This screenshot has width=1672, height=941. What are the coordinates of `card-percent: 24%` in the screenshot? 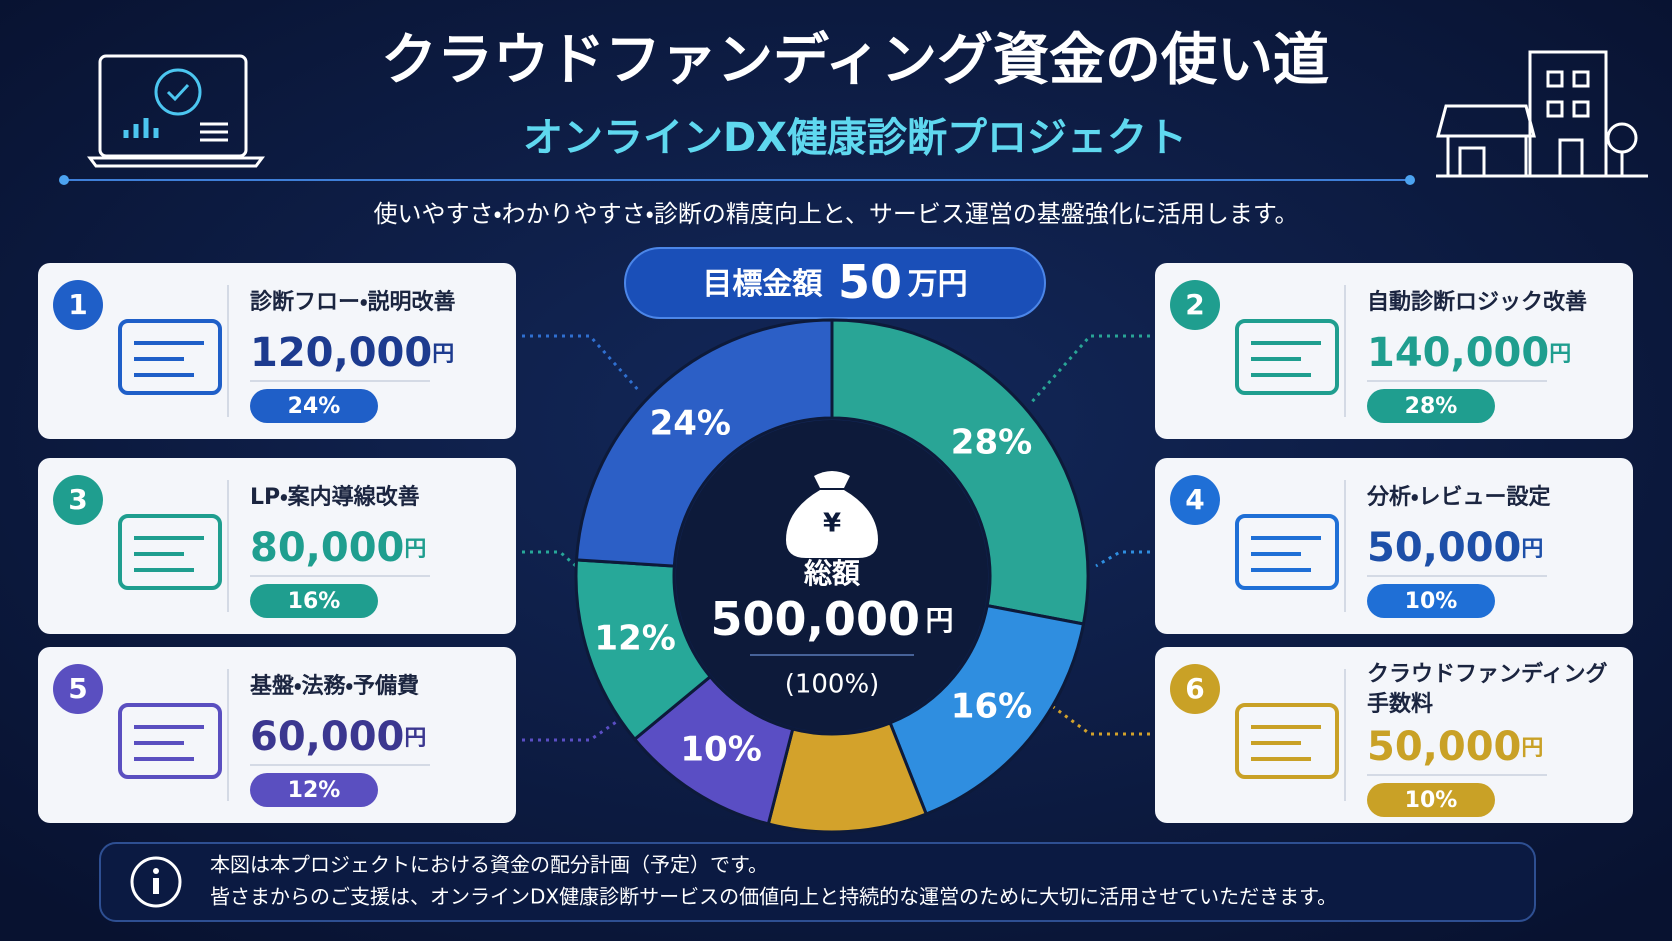 It's located at (314, 406).